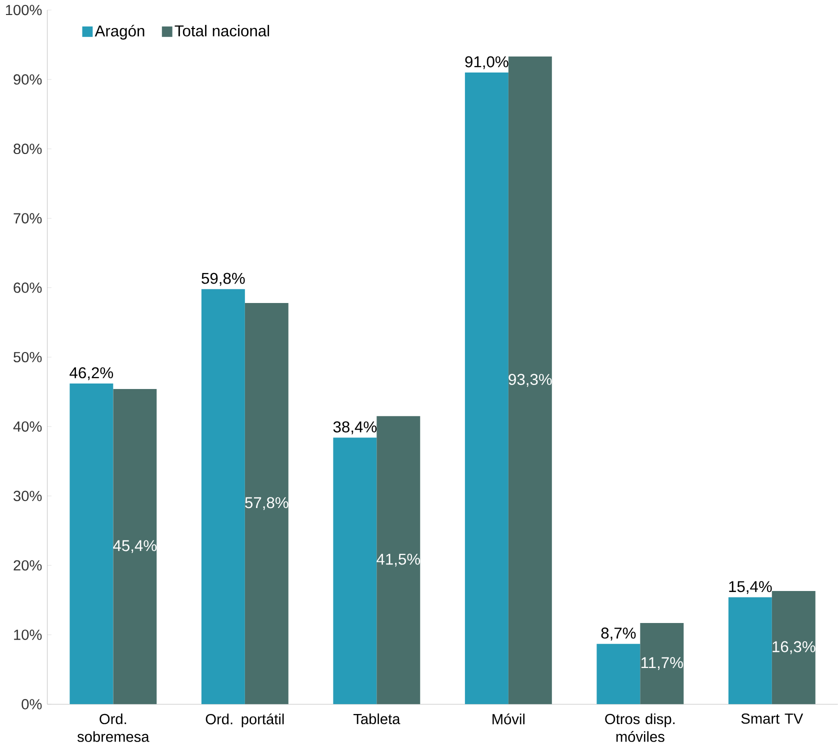 The width and height of the screenshot is (838, 747). Describe the element at coordinates (222, 31) in the screenshot. I see `legend-label: Total nacional` at that location.